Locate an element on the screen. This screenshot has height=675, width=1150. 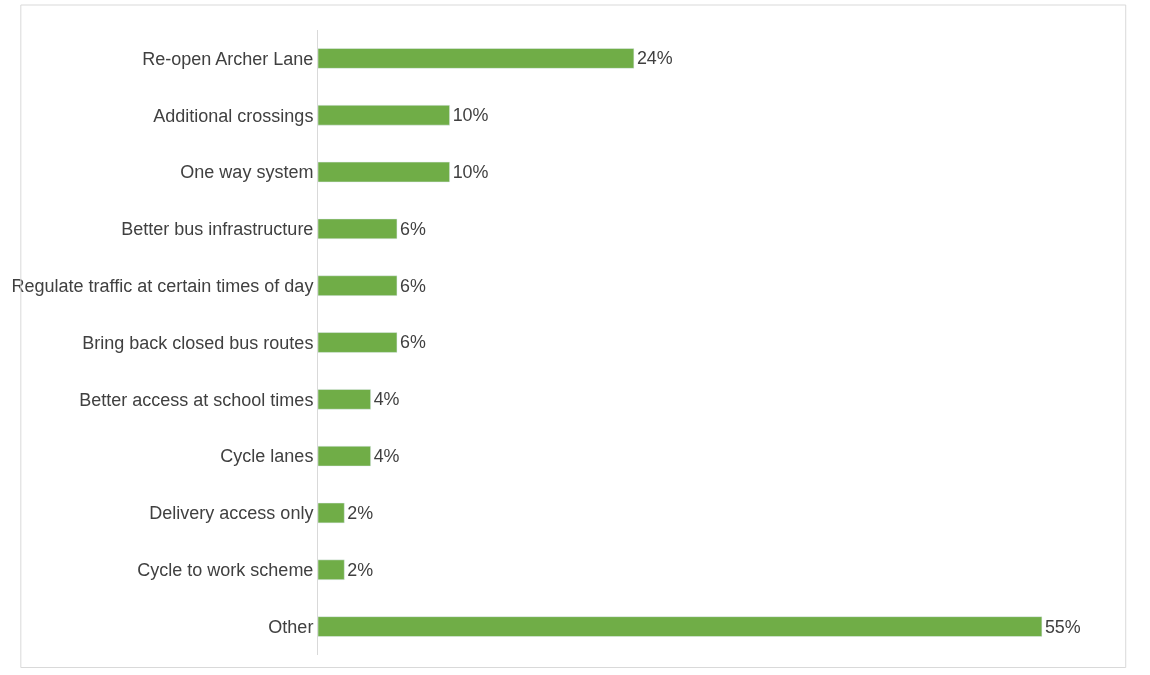
y-tick-label: Additional crossings is located at coordinates (233, 115).